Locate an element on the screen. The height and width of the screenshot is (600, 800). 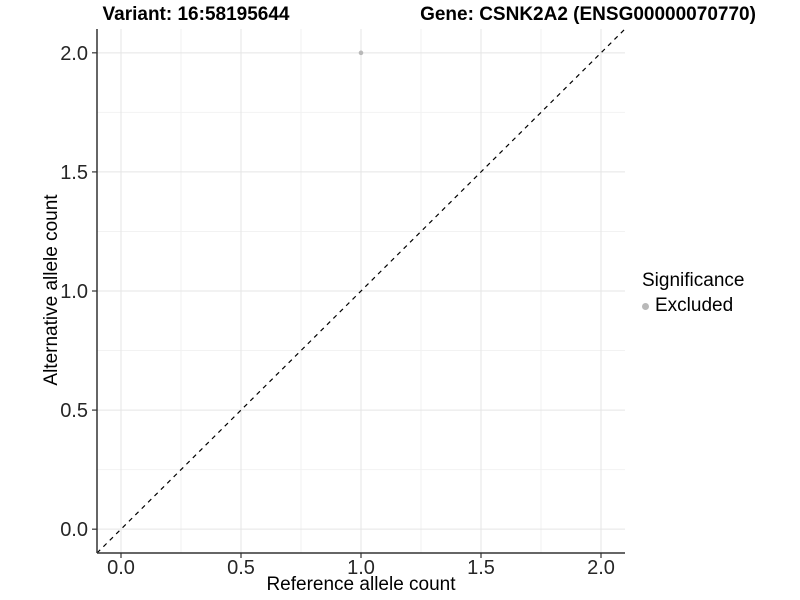
x-tick-label: 2.0 is located at coordinates (601, 568).